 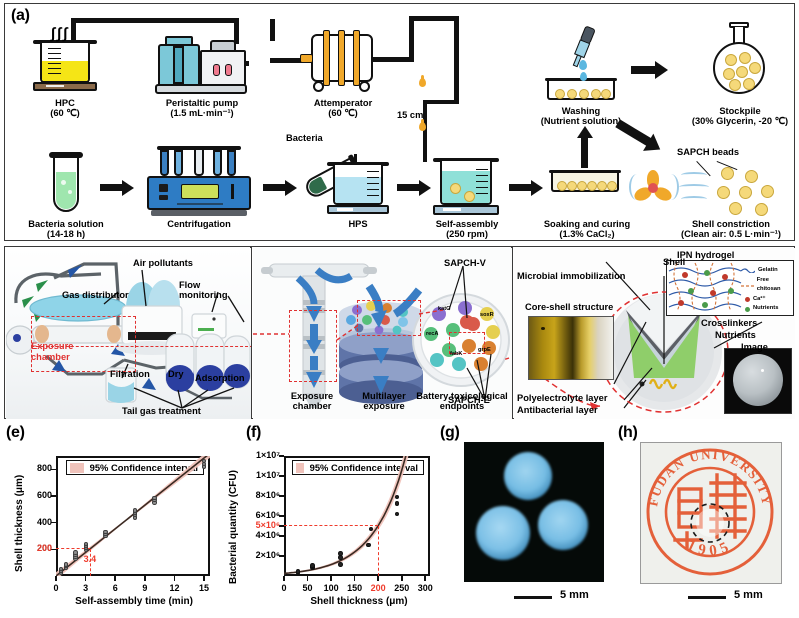 I want to click on panel-h-label: (h), so click(x=628, y=432).